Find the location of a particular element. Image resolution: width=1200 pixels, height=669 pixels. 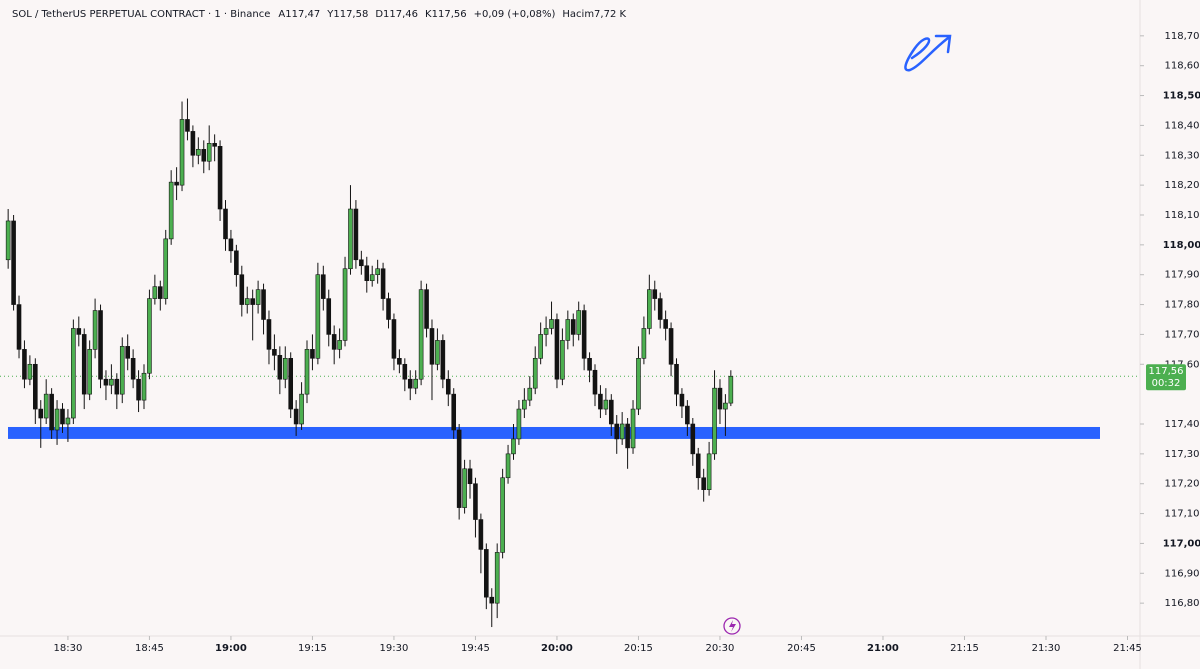

x-tick-label: 18:45 is located at coordinates (149, 648).